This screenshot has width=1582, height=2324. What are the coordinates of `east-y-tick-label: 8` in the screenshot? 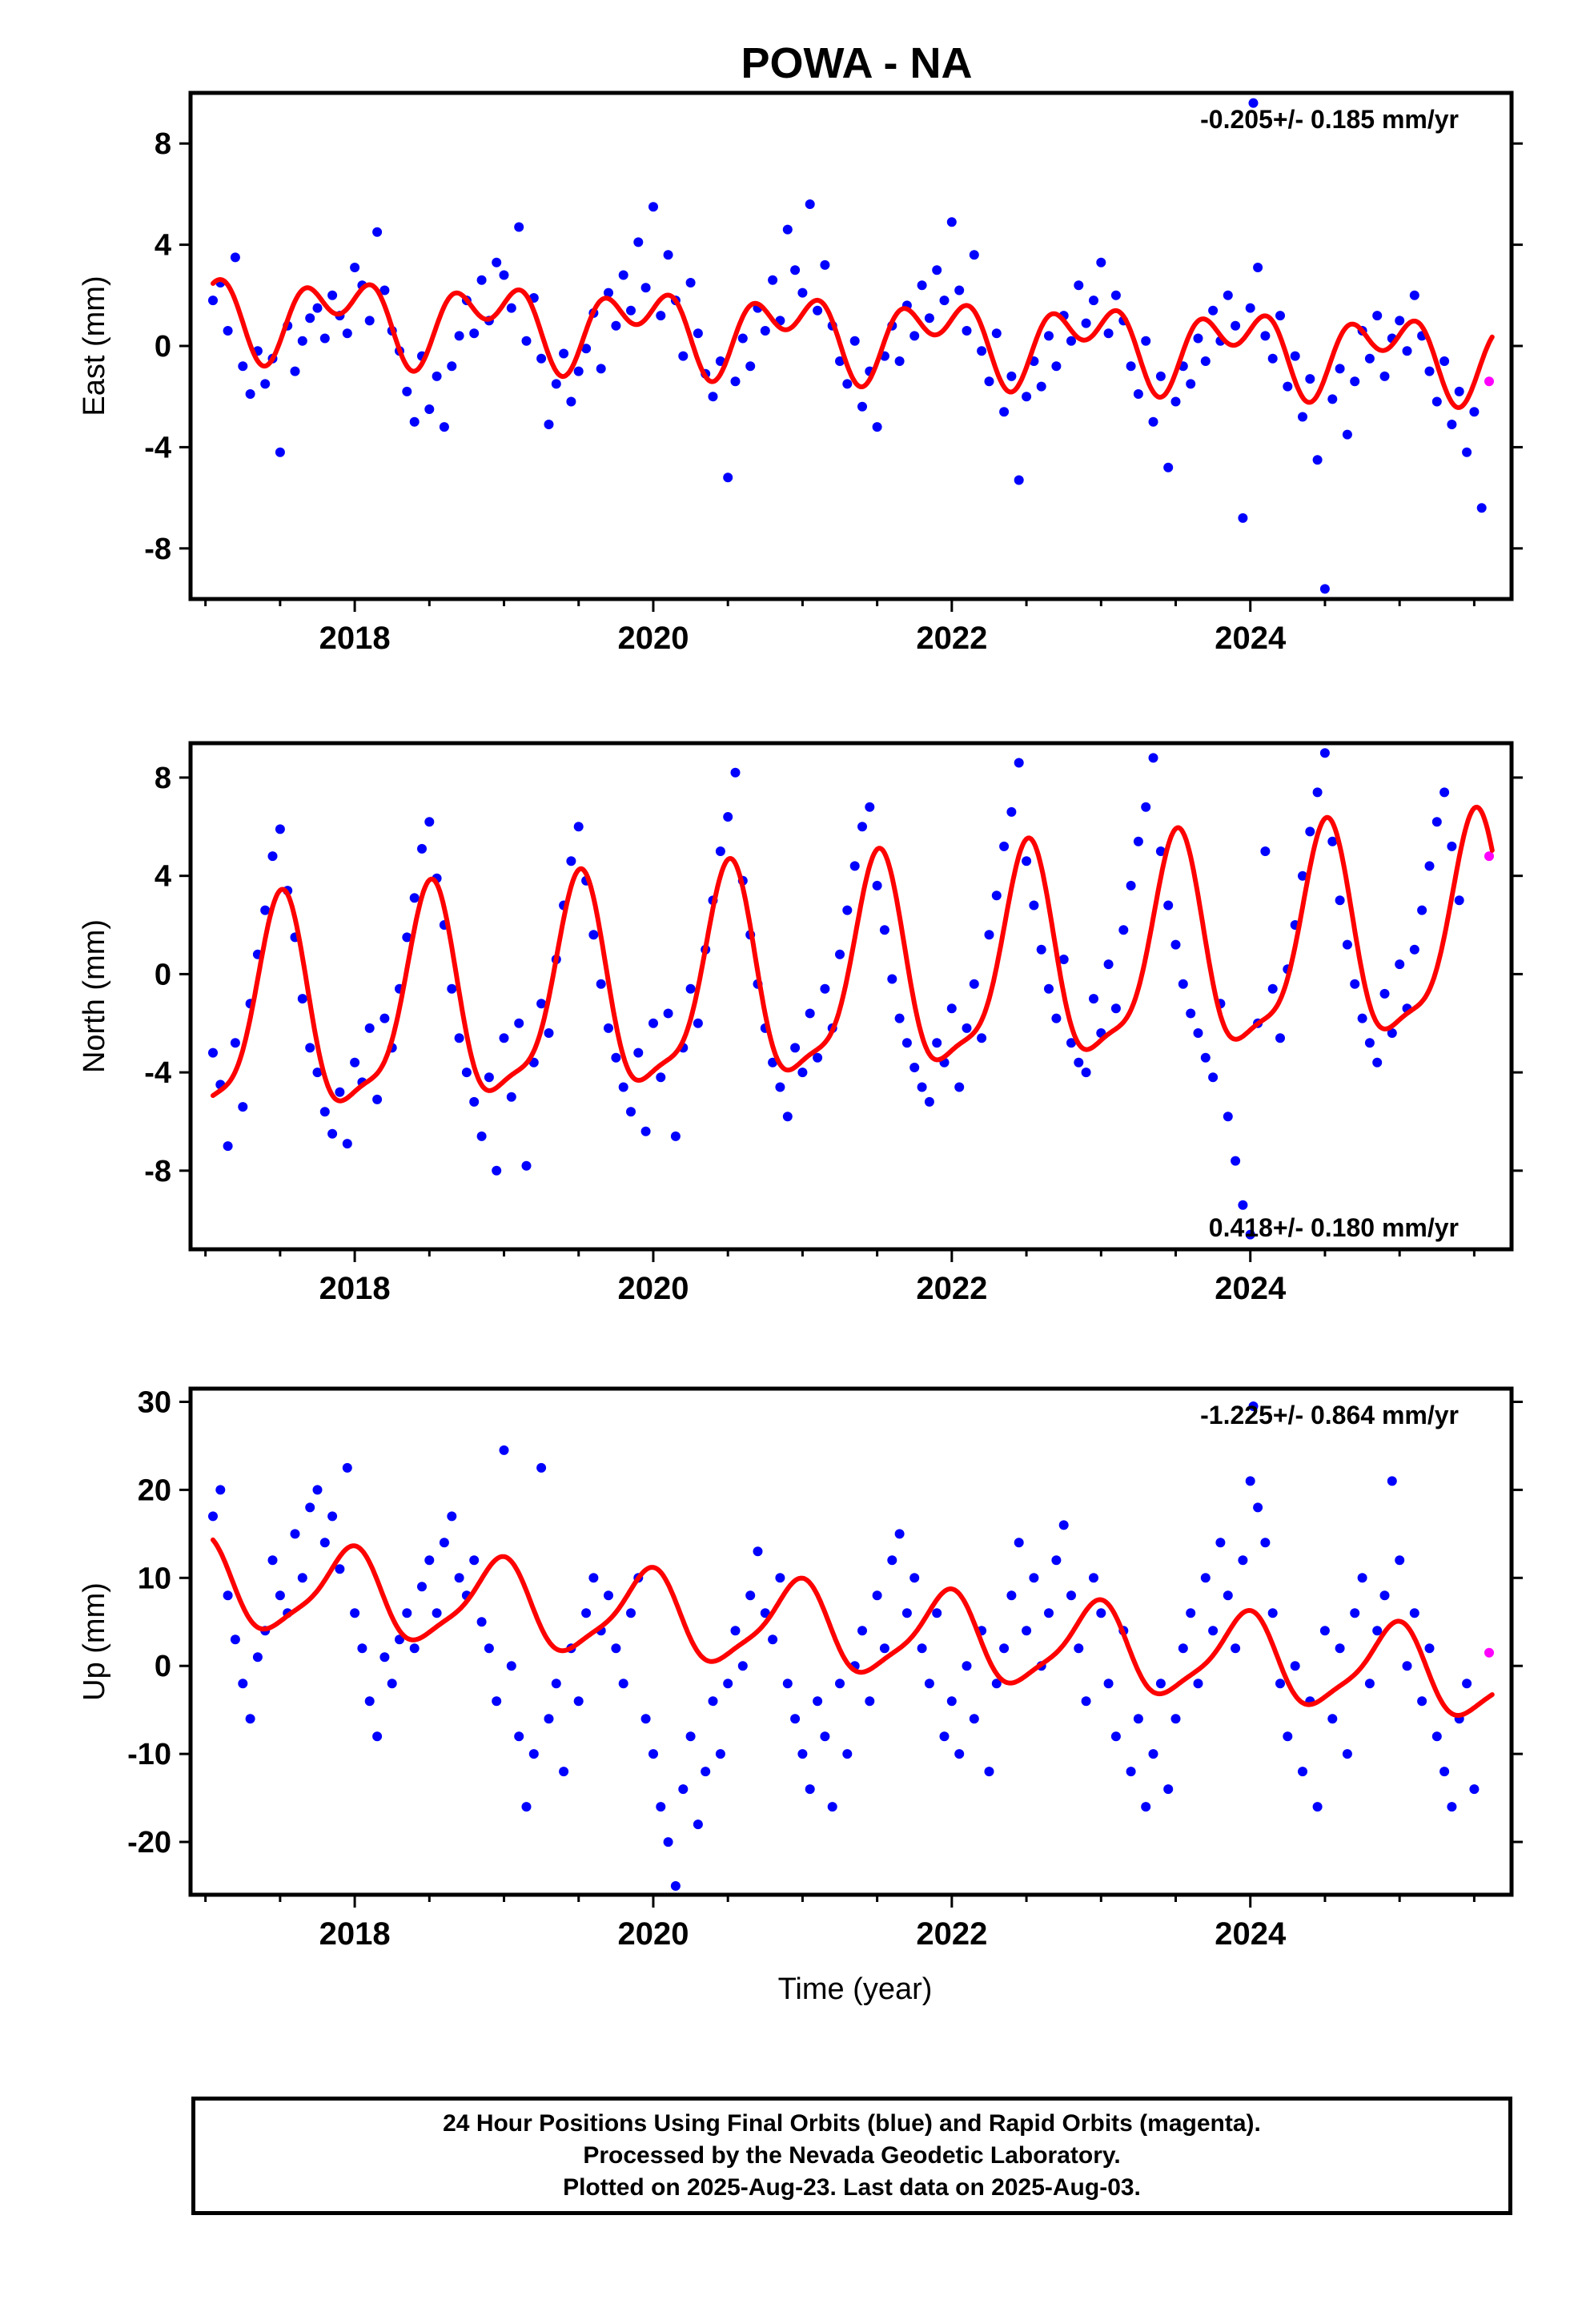 It's located at (163, 144).